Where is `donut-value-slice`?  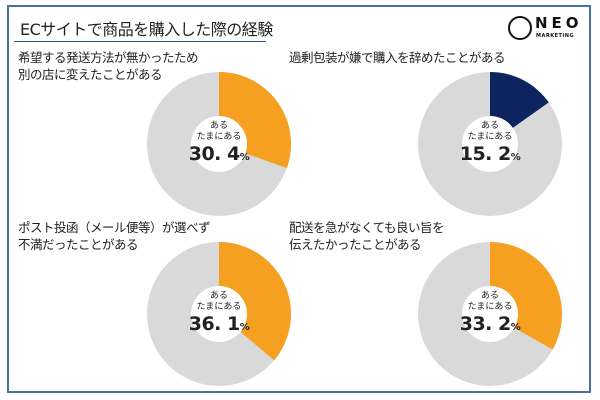
donut-value-slice is located at coordinates (255, 301).